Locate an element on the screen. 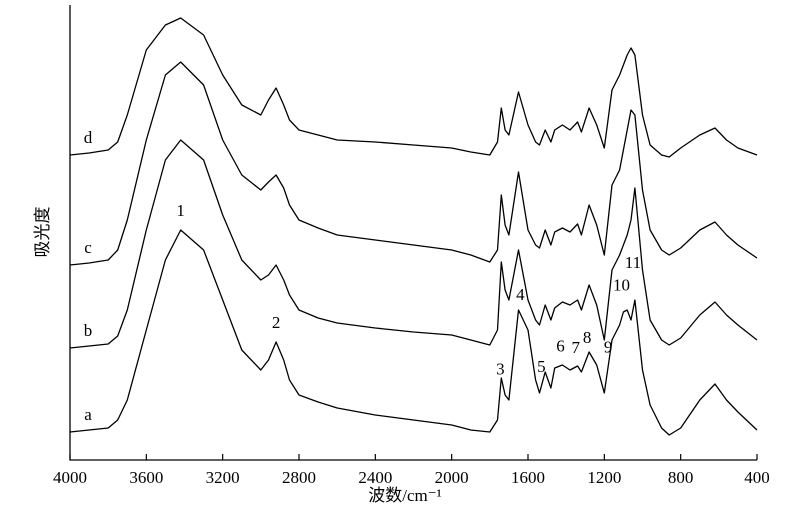 This screenshot has height=516, width=800. x-tick-label: 3600 is located at coordinates (146, 477).